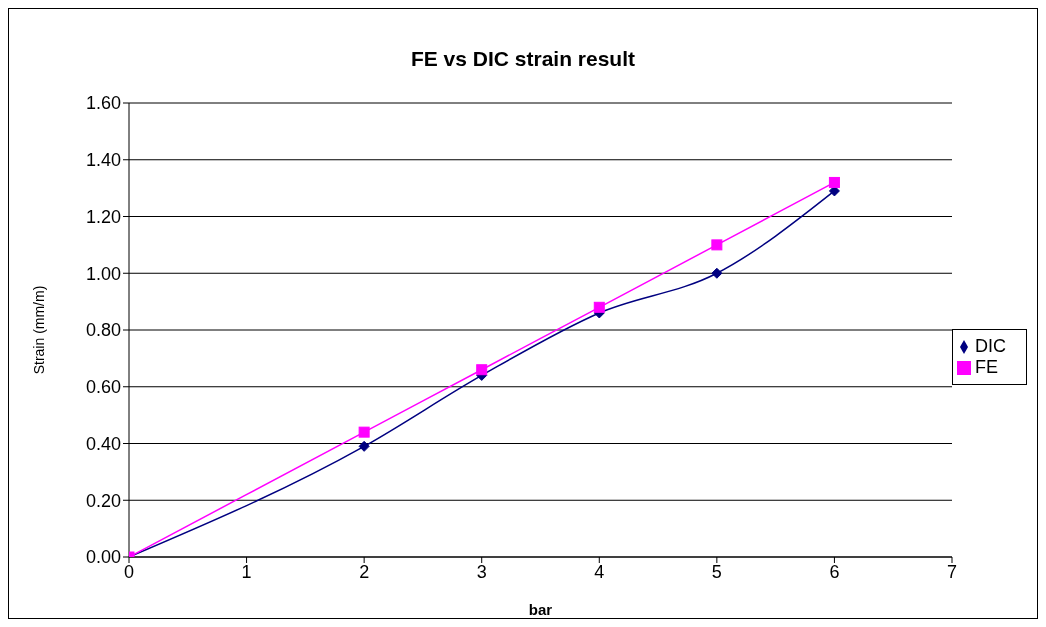 Image resolution: width=1046 pixels, height=627 pixels. Describe the element at coordinates (103, 103) in the screenshot. I see `y-tick-label: 1.60` at that location.